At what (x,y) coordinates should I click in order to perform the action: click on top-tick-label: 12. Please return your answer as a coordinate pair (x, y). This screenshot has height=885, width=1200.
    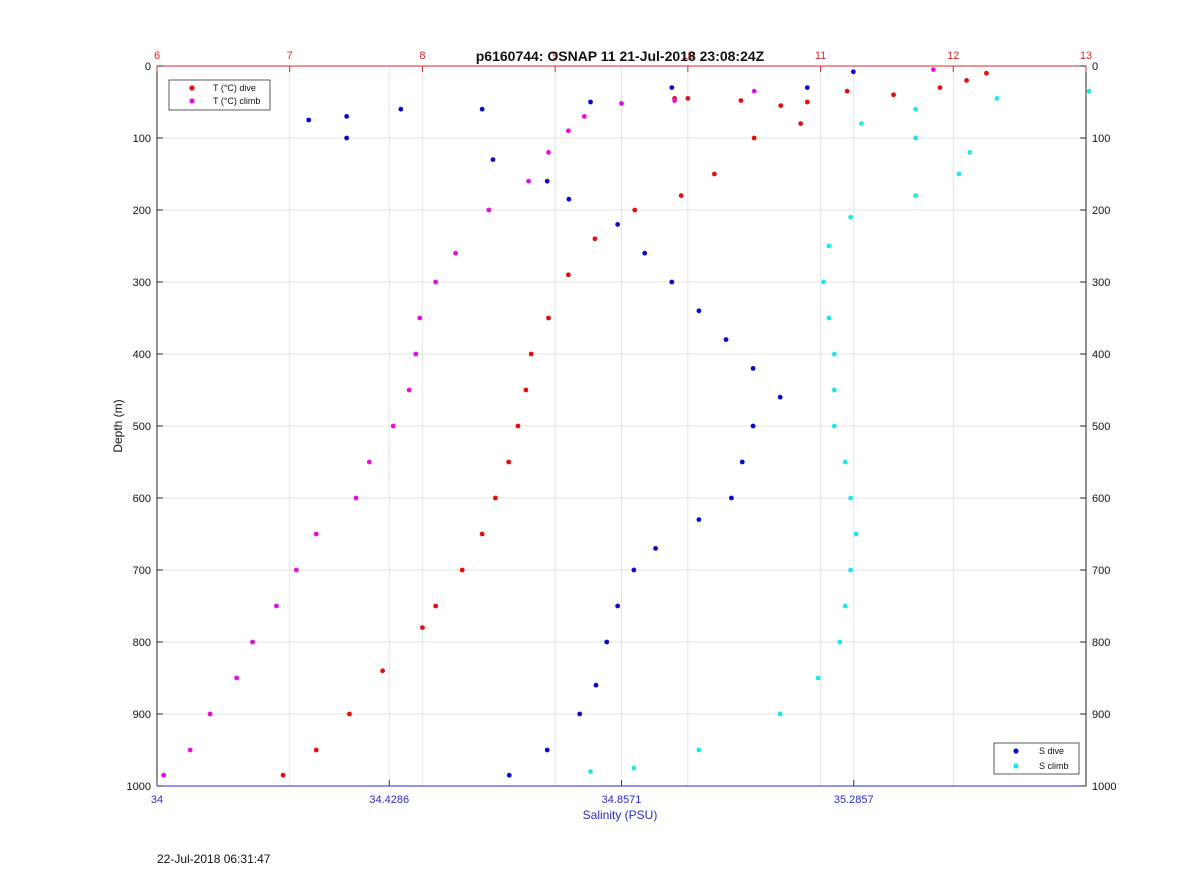
    Looking at the image, I should click on (953, 56).